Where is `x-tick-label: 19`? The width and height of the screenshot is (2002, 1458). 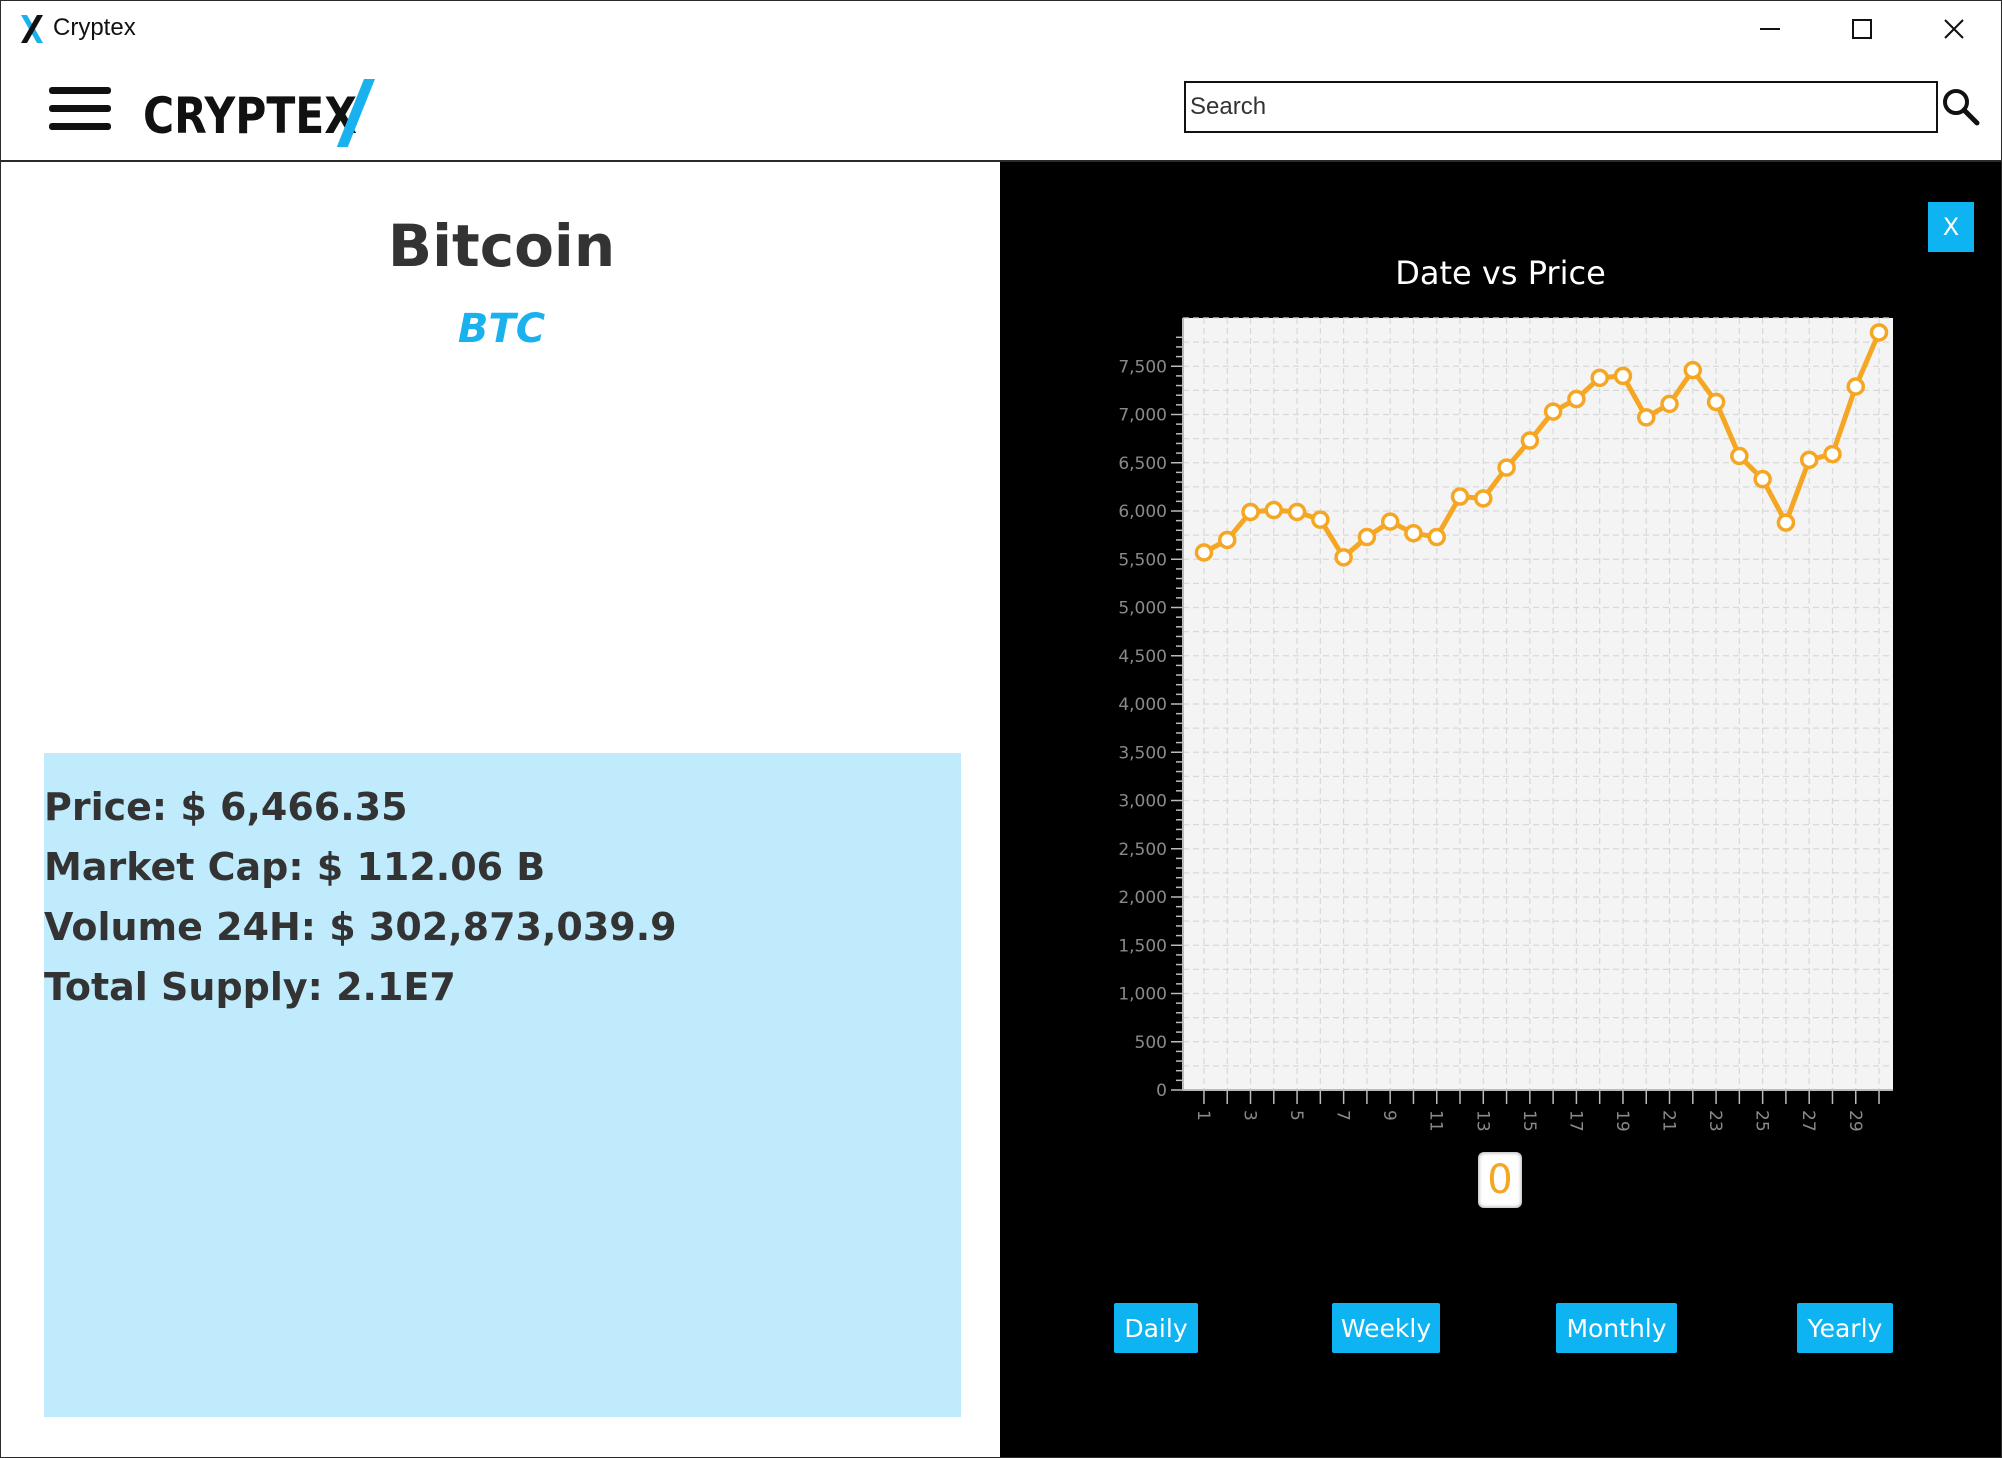
x-tick-label: 19 is located at coordinates (1622, 1121).